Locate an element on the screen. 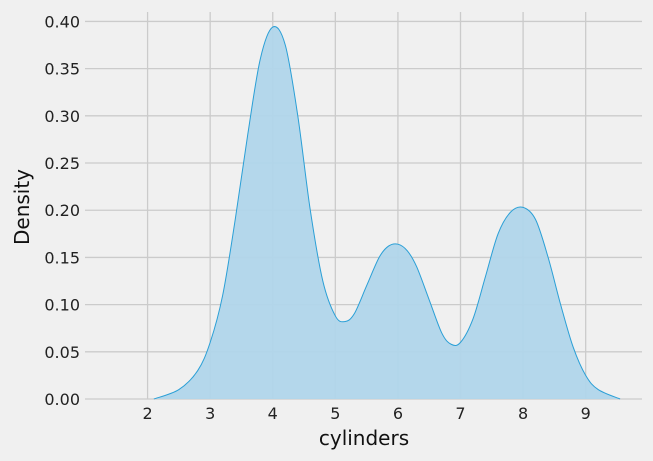 The width and height of the screenshot is (653, 461). x-tick-label: 9 is located at coordinates (586, 413).